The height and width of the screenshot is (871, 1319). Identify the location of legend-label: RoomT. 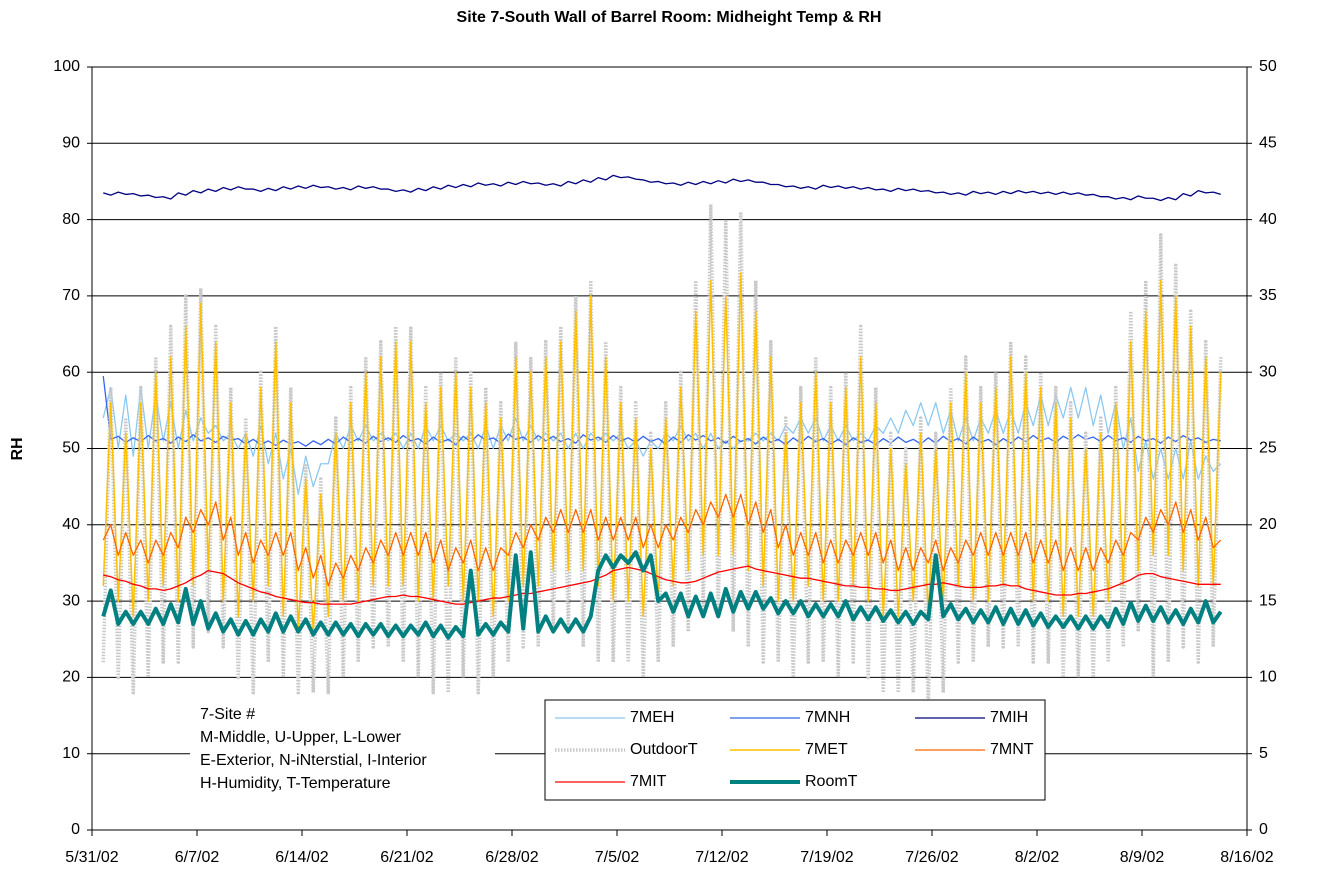
(831, 781).